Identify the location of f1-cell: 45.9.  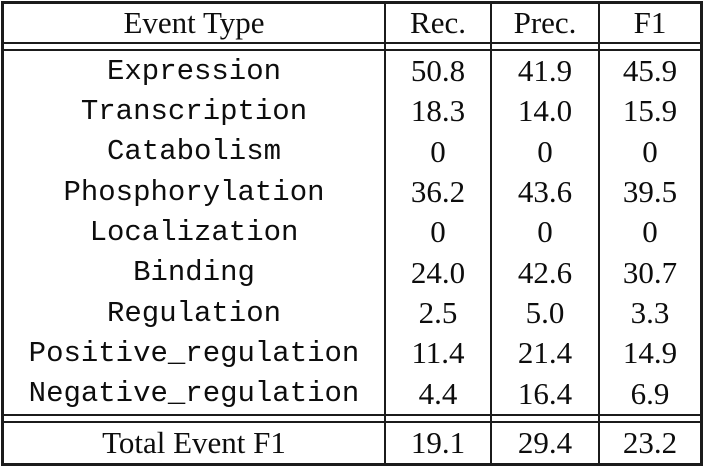
(649, 71).